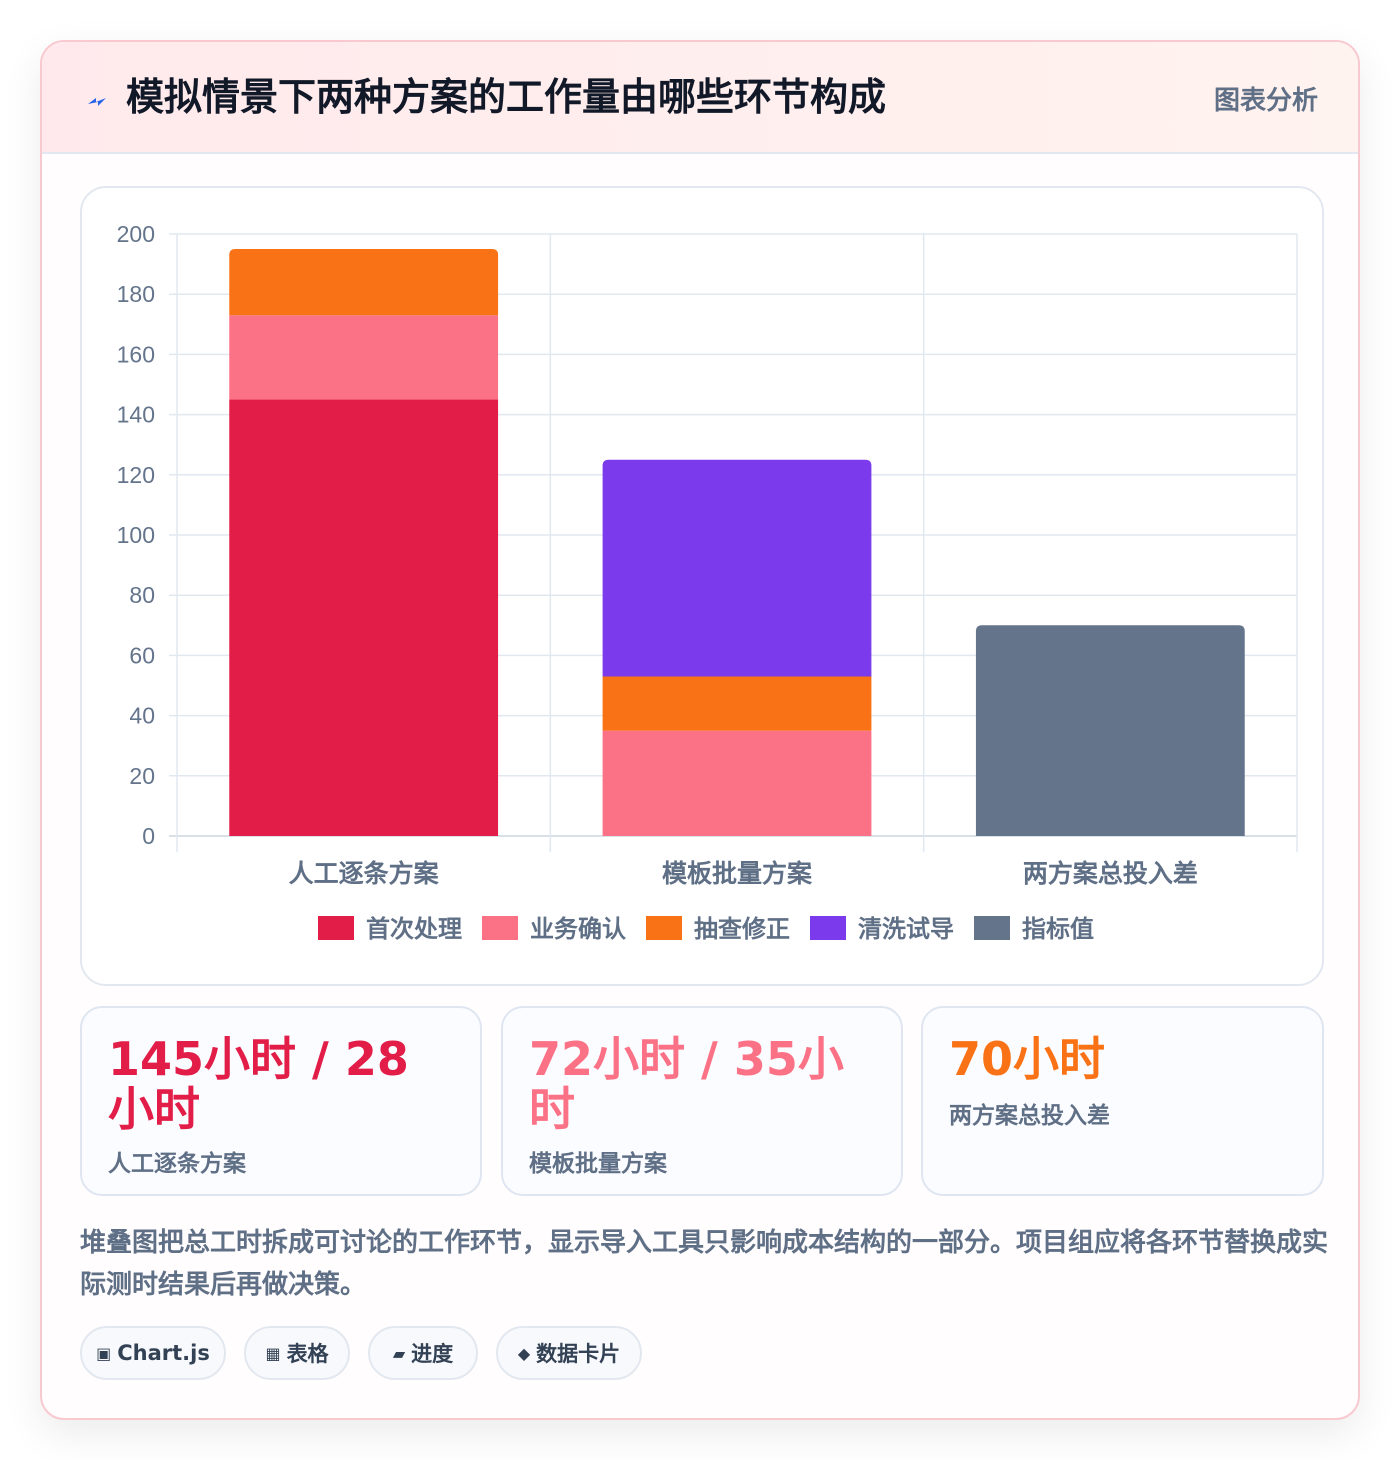 The width and height of the screenshot is (1400, 1460). Describe the element at coordinates (364, 873) in the screenshot. I see `x-tick-label: 人工逐条方案` at that location.